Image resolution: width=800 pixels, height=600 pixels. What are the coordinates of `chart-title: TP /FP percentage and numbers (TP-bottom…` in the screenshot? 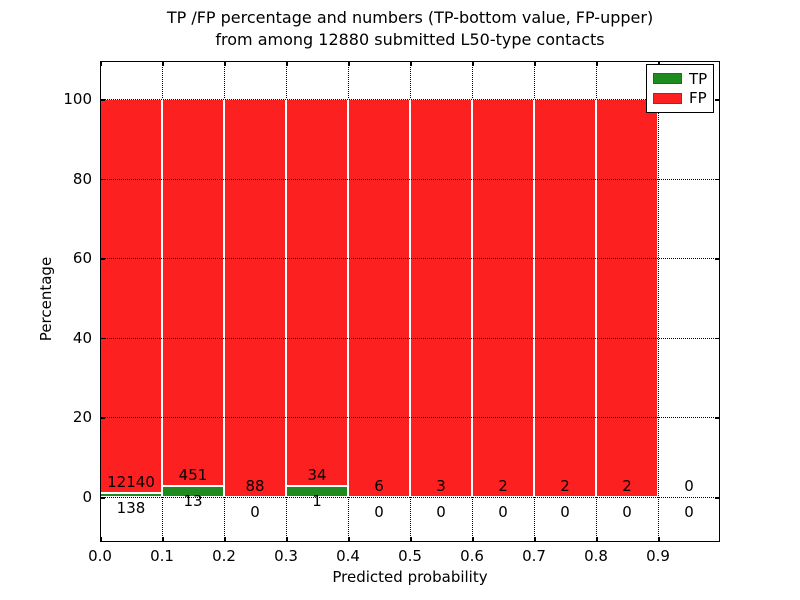 It's located at (410, 29).